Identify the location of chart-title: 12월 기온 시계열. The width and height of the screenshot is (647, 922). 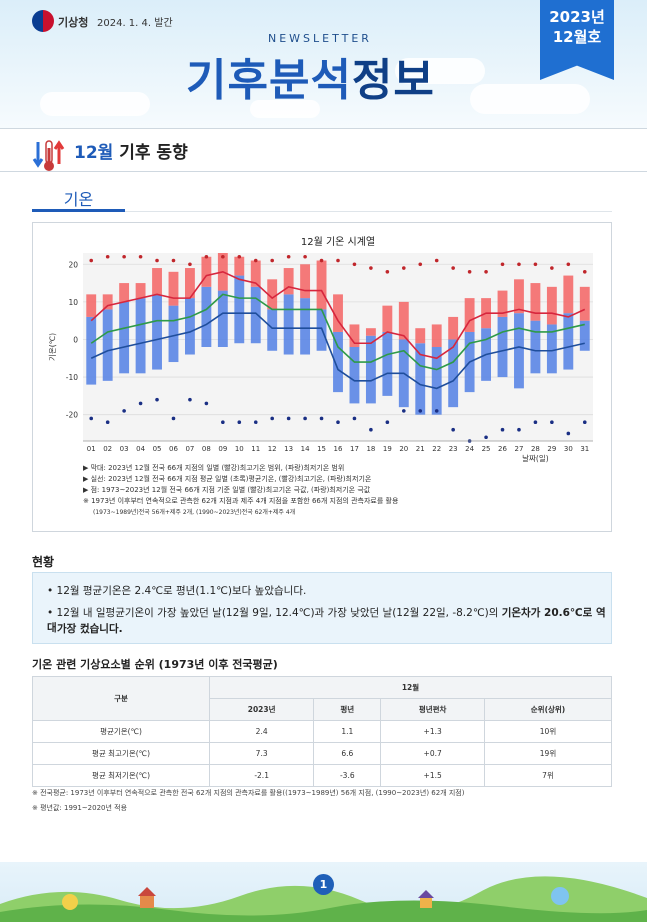
(338, 242).